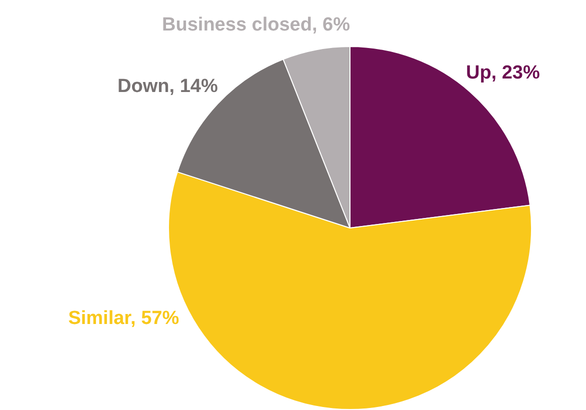 This screenshot has width=586, height=410. I want to click on slice-label: Business closed, 6%, so click(256, 25).